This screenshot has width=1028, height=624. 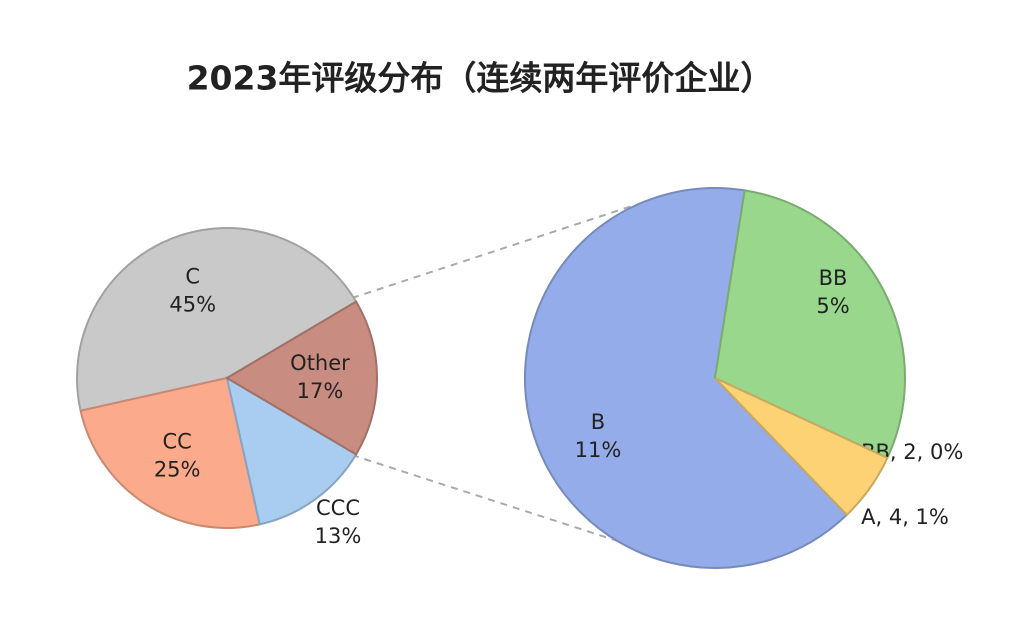 I want to click on value-label: 25%, so click(x=177, y=470).